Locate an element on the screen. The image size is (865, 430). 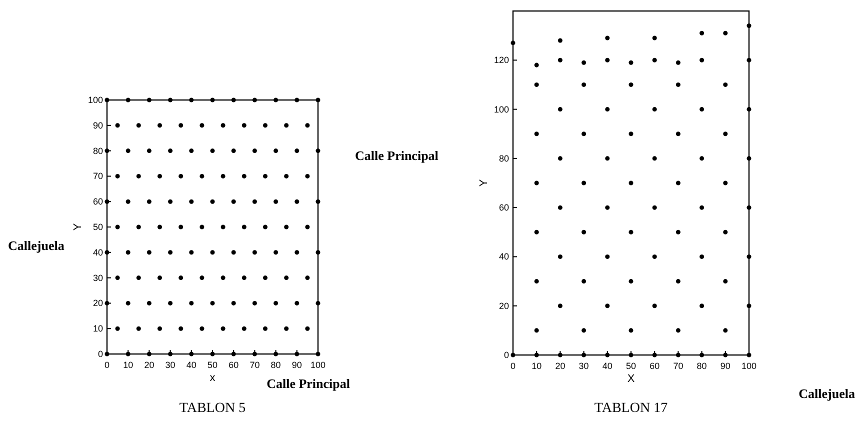
text: TABLON 17 is located at coordinates (631, 408).